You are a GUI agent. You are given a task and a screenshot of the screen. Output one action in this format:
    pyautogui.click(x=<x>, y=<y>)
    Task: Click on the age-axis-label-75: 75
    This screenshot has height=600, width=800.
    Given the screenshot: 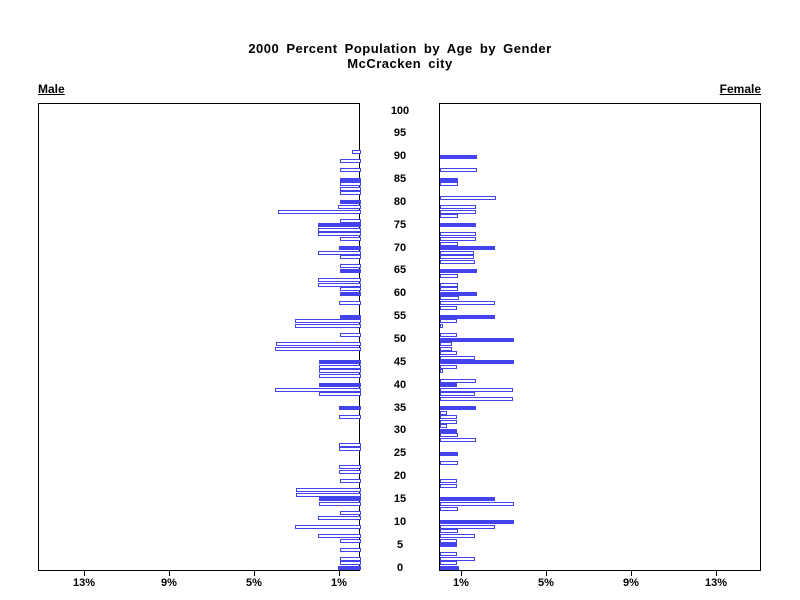 What is the action you would take?
    pyautogui.click(x=400, y=224)
    